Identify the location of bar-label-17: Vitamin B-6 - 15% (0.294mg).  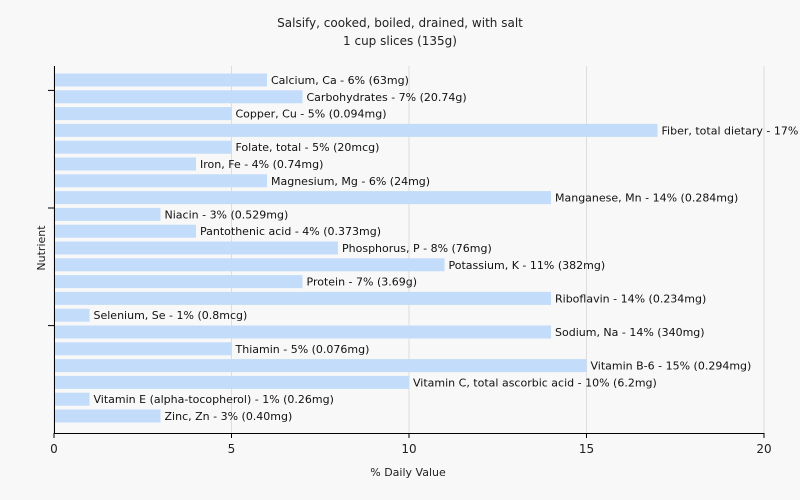
(671, 366).